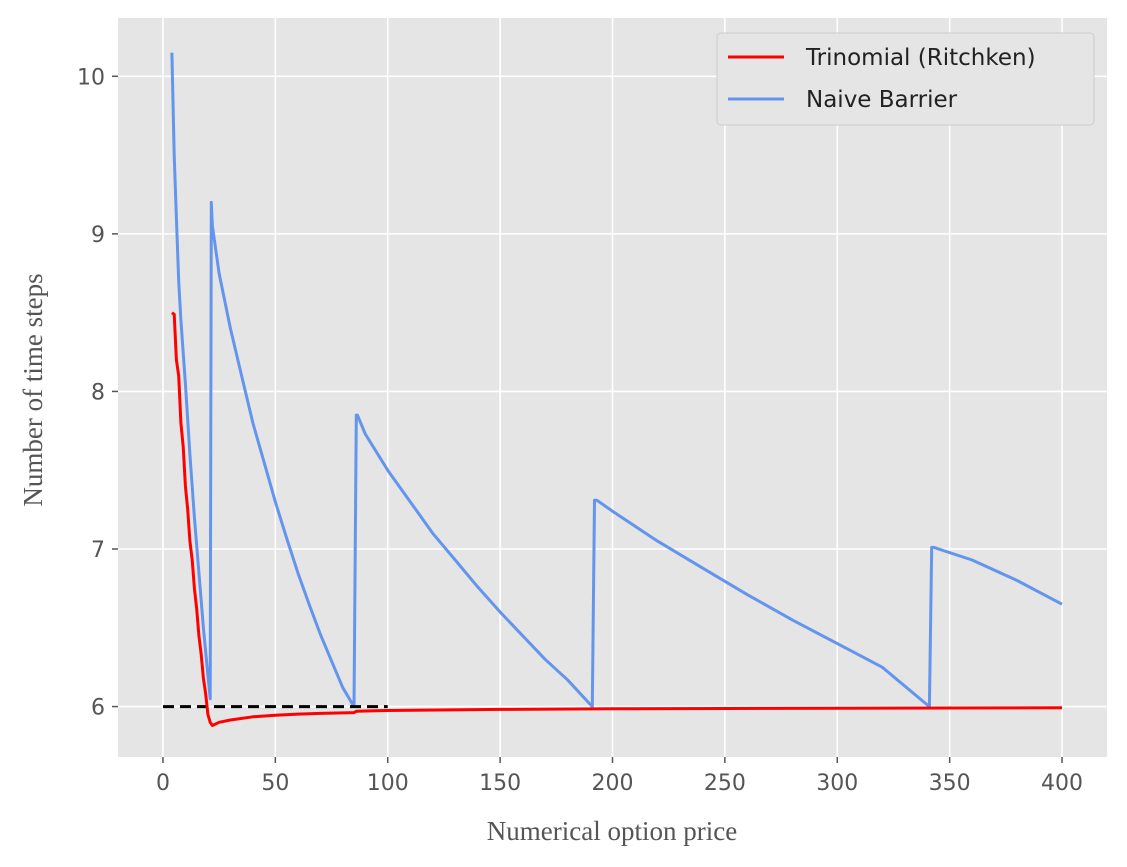 Image resolution: width=1127 pixels, height=867 pixels. I want to click on legend-label-trinomial: Trinomial (Ritchken), so click(920, 58).